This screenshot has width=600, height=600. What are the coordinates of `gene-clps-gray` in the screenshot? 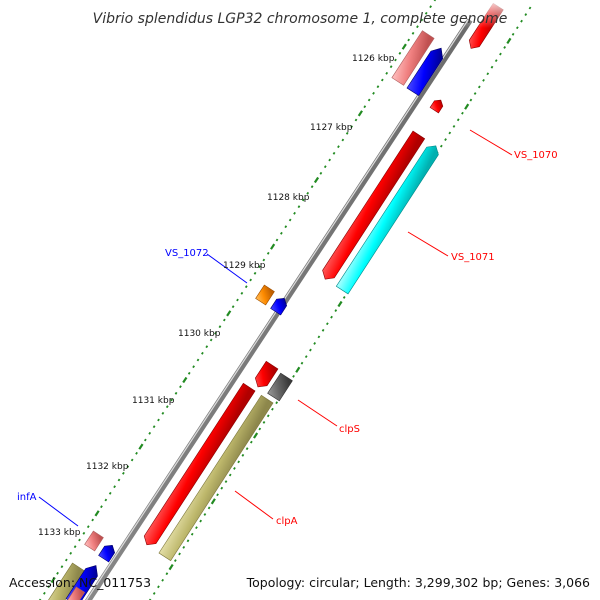 It's located at (280, 387).